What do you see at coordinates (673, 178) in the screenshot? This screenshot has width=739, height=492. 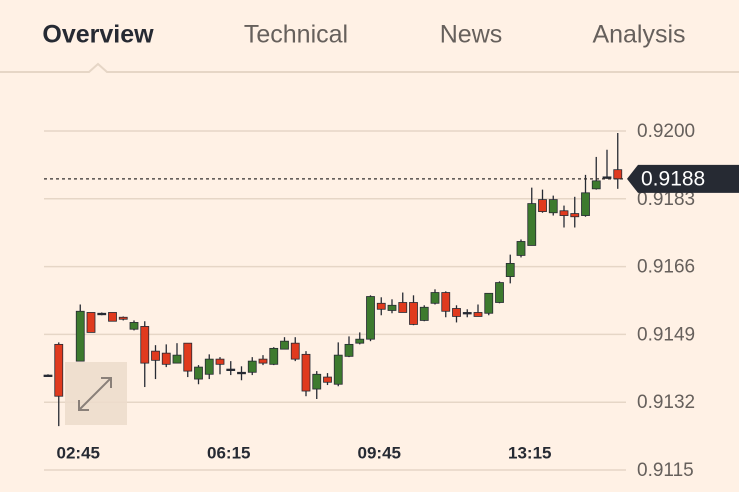 I see `last-price-label: 0.9188` at bounding box center [673, 178].